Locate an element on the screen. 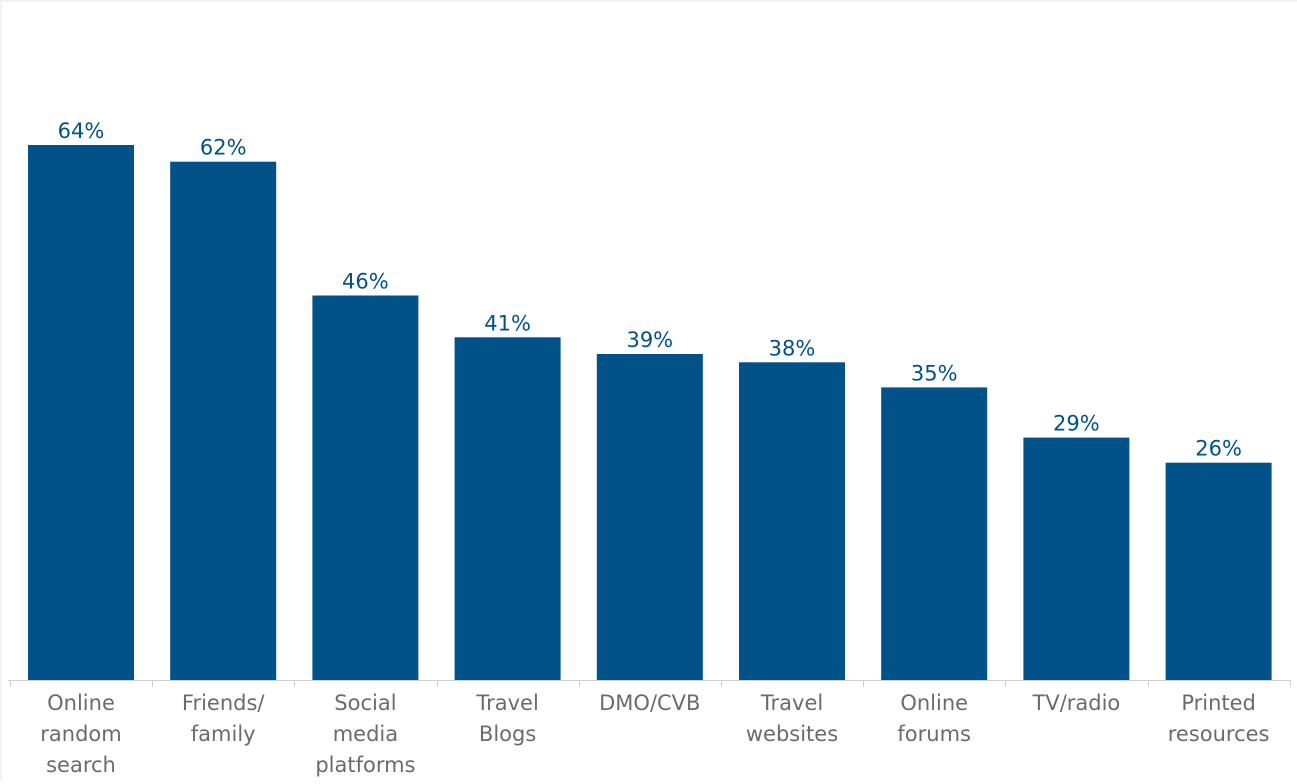 This screenshot has height=784, width=1297. category-label-line: websites is located at coordinates (792, 734).